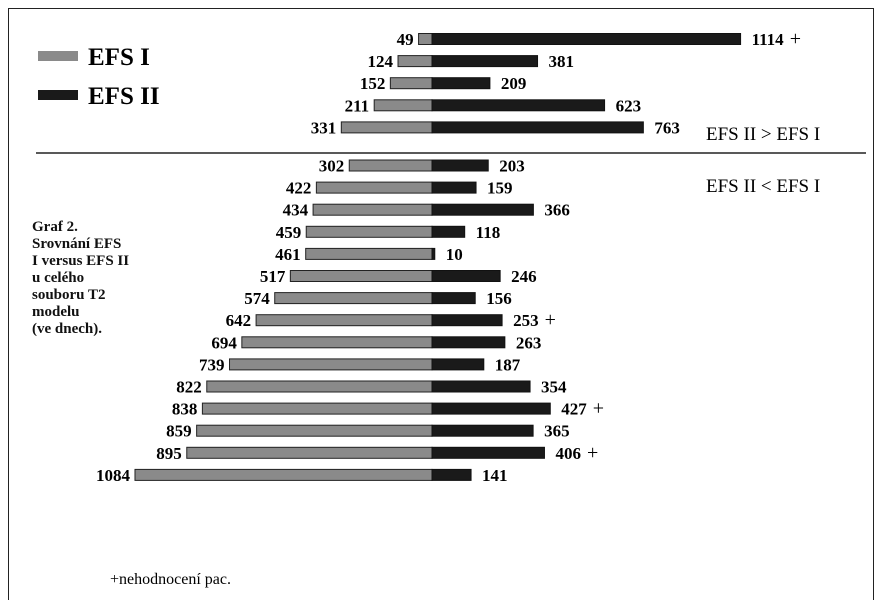  What do you see at coordinates (58, 95) in the screenshot?
I see `legend-swatch-efs-ii` at bounding box center [58, 95].